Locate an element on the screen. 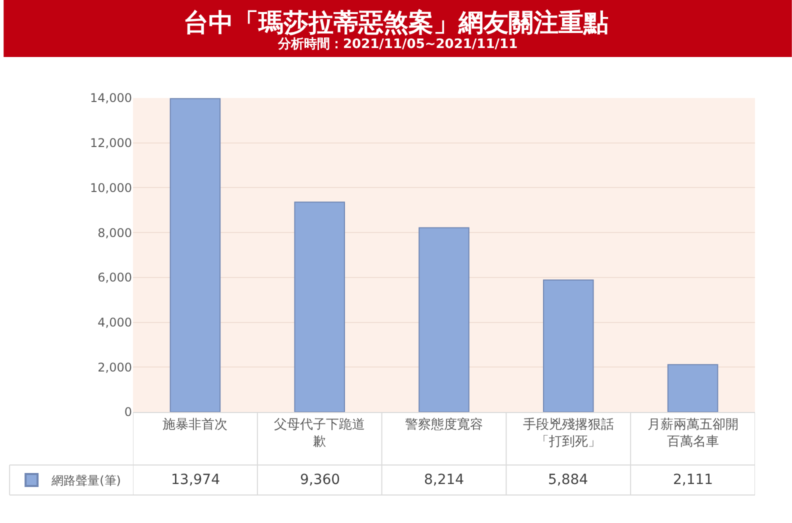  y-tick-label: 12,000 is located at coordinates (111, 143).